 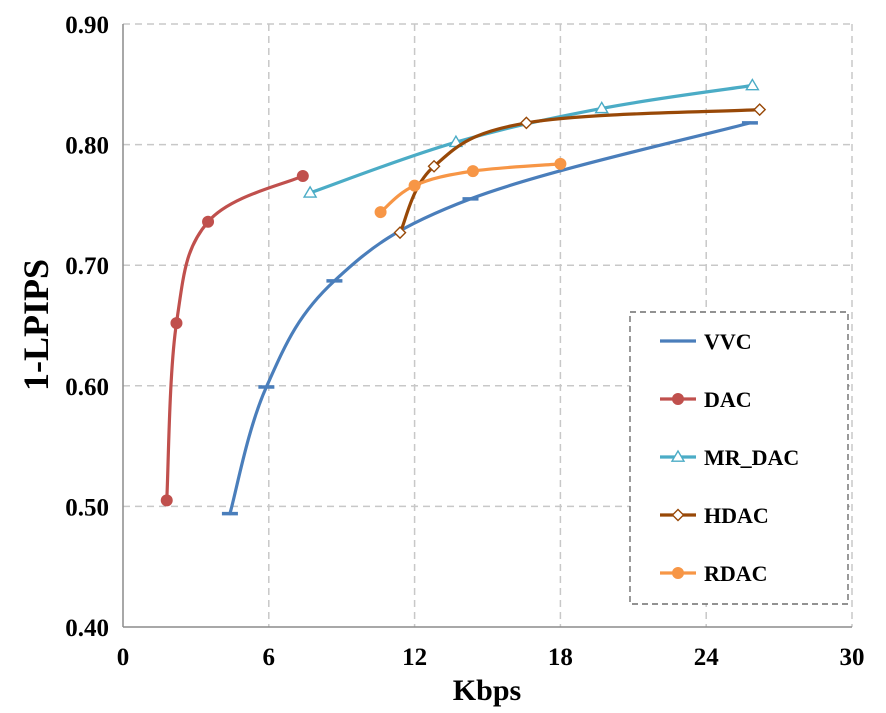 What do you see at coordinates (269, 657) in the screenshot?
I see `x-tick-label: 6` at bounding box center [269, 657].